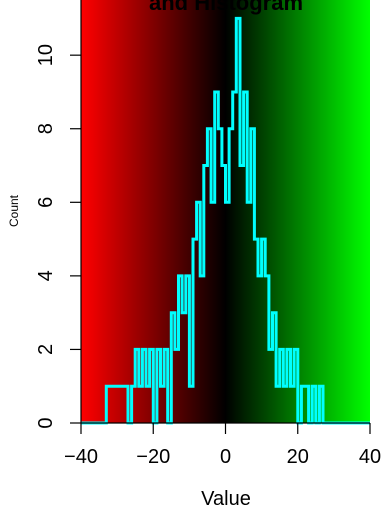 Image resolution: width=386 pixels, height=513 pixels. What do you see at coordinates (46, 128) in the screenshot?
I see `y-tick-label: 8` at bounding box center [46, 128].